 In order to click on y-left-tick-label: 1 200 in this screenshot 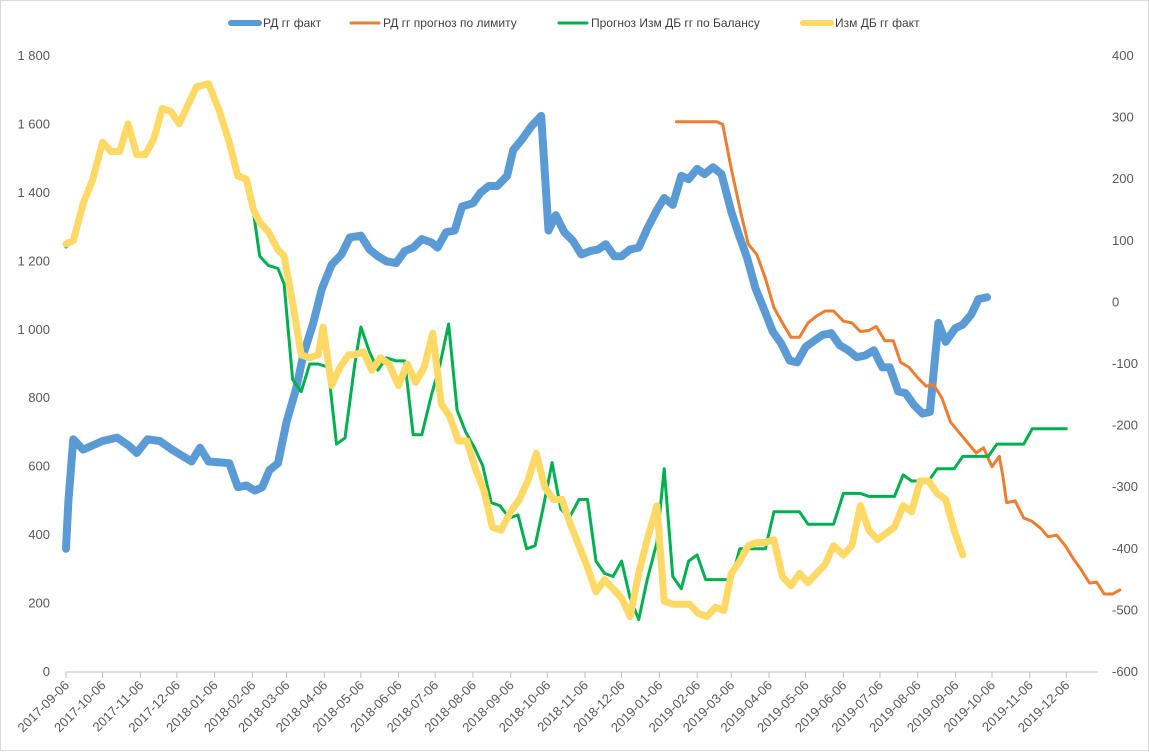, I will do `click(33, 260)`.